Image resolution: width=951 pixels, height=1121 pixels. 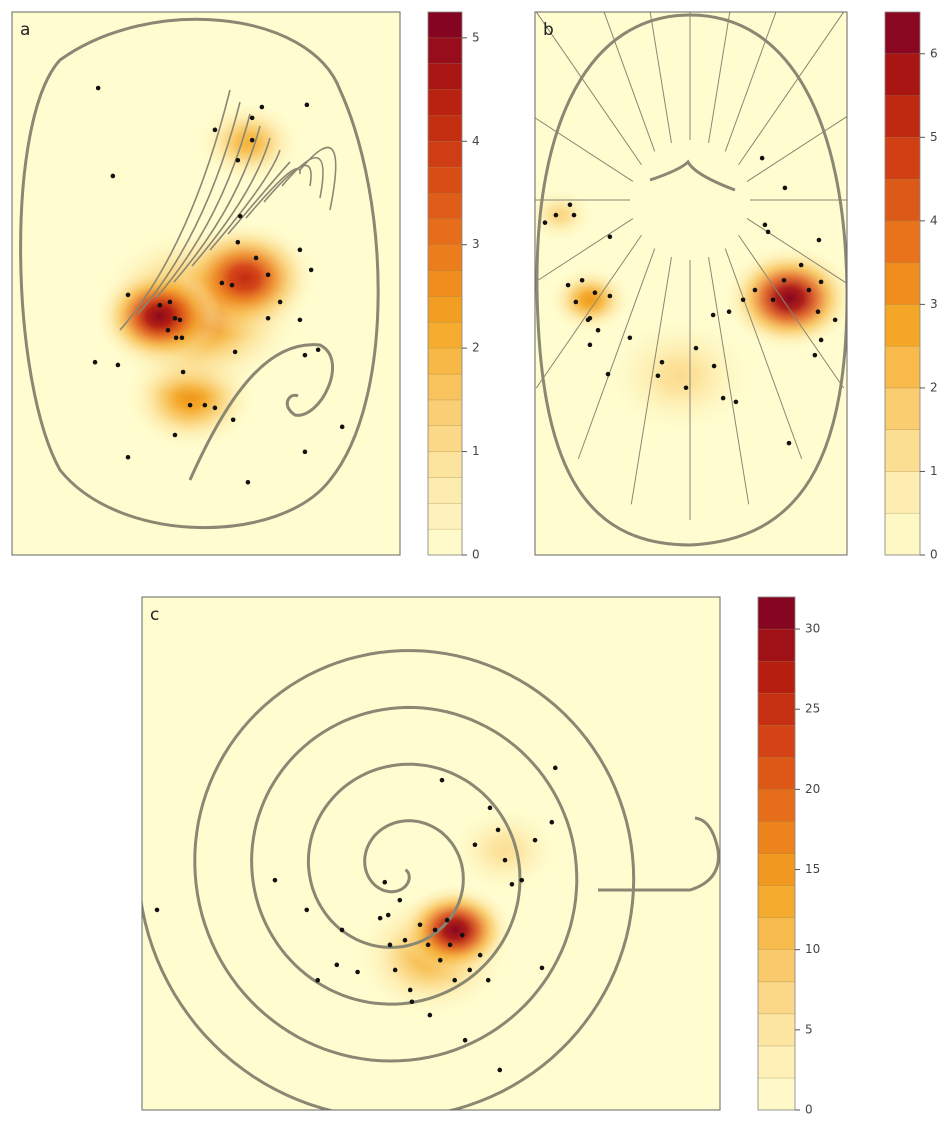 I want to click on colorbar-tick-label: 25, so click(x=812, y=709).